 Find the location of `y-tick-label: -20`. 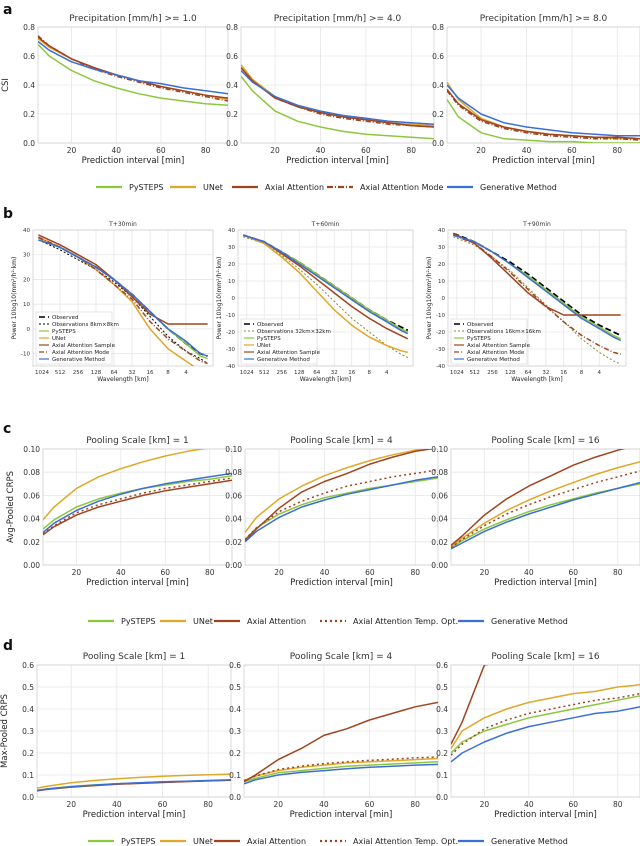

y-tick-label: -20 is located at coordinates (440, 333).